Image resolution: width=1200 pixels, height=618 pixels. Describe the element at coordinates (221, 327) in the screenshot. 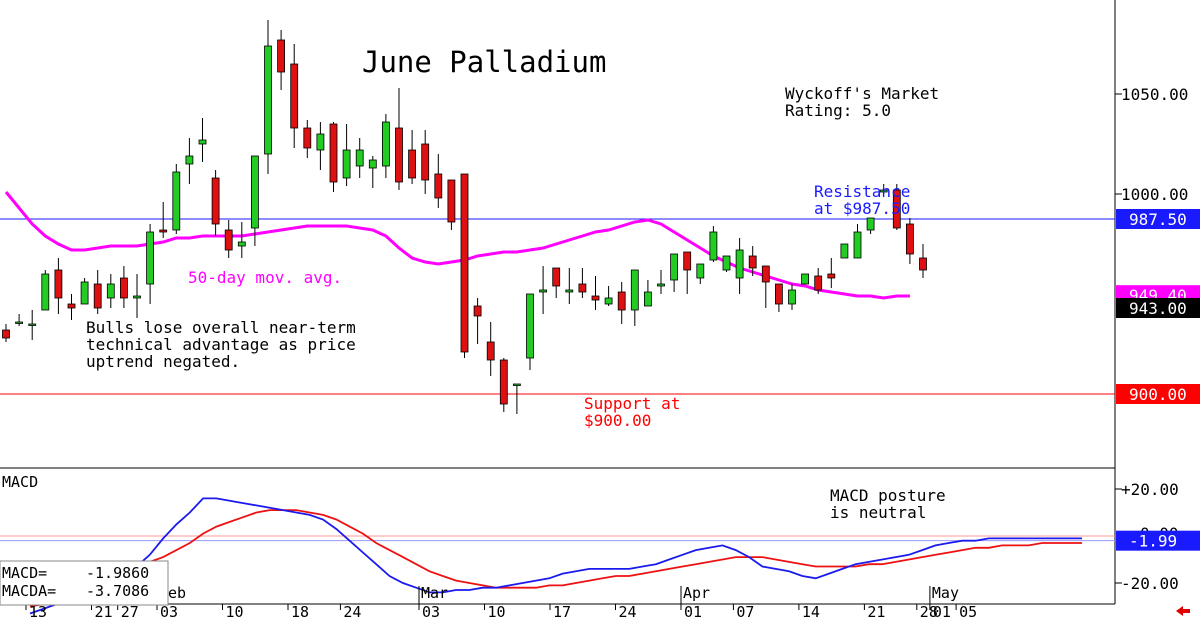

I see `bulls-note-1: Bulls lose overall near-term` at that location.